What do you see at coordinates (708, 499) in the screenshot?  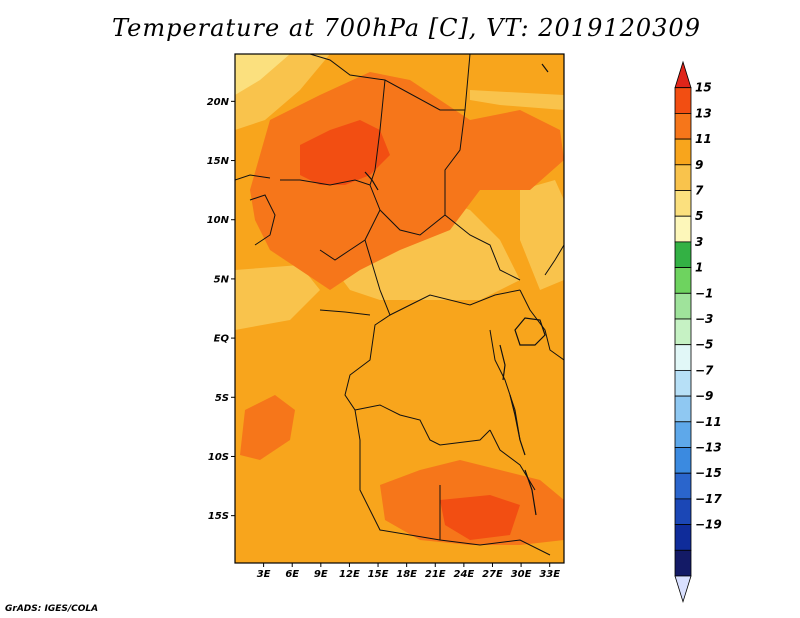 I see `colorbar-label: −17` at bounding box center [708, 499].